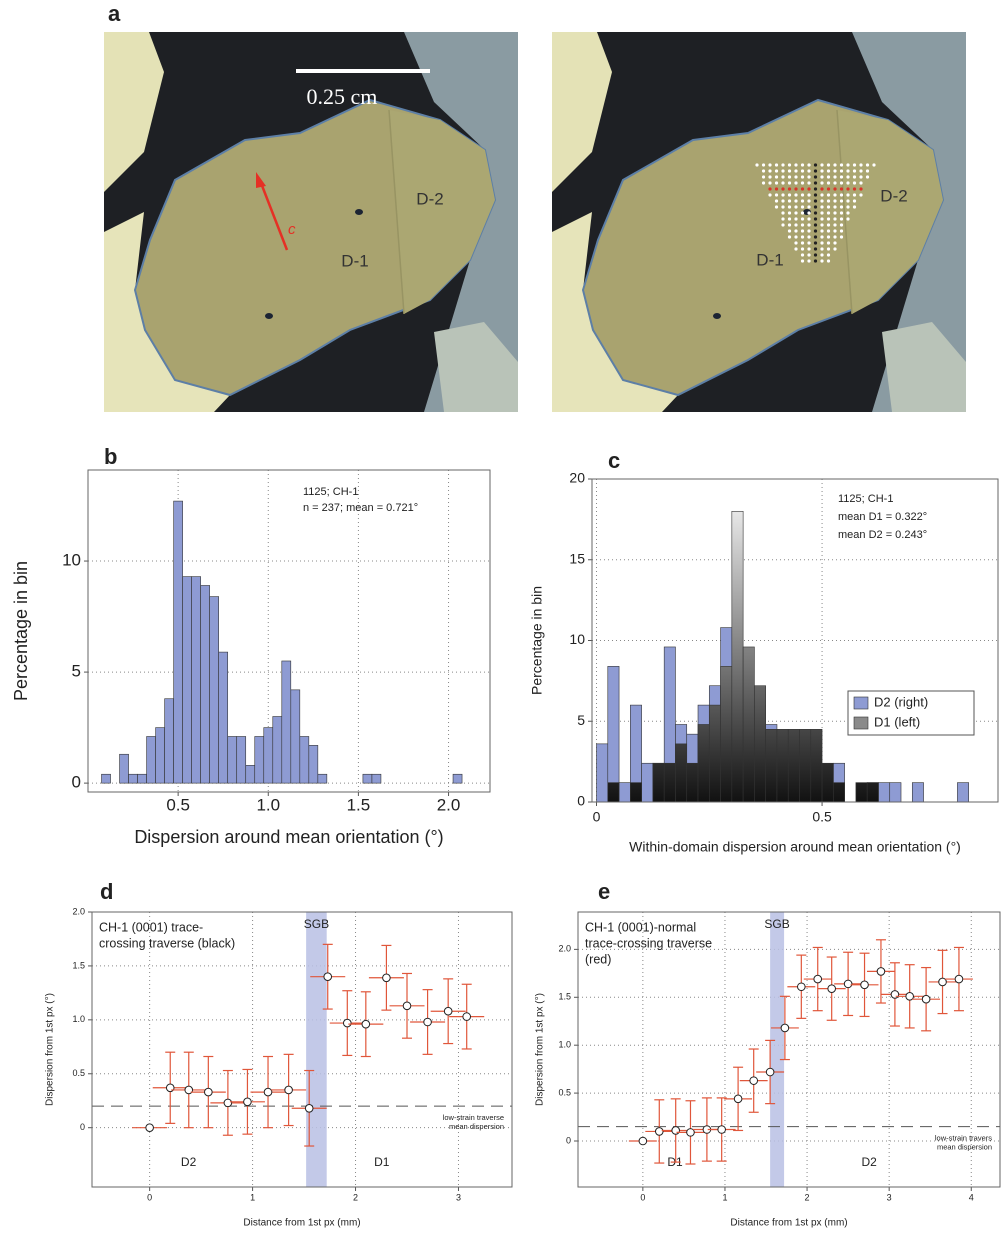  I want to click on annotation: 1125; CH-1, so click(330, 492).